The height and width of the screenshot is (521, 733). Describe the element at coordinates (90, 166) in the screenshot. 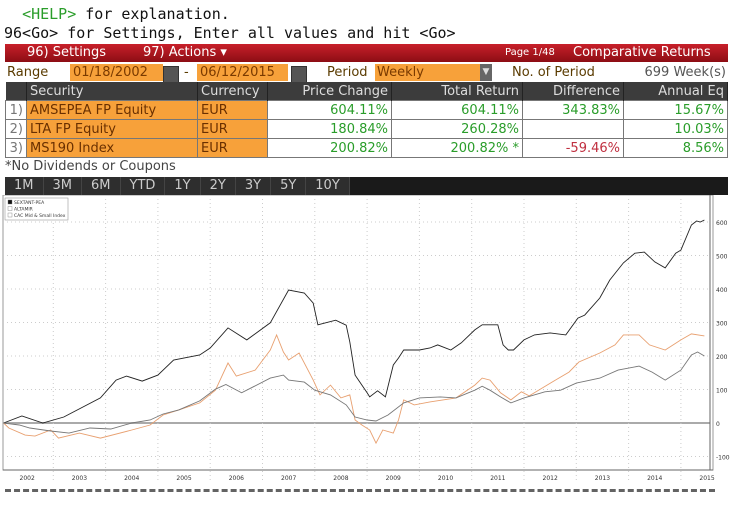

I see `footnote: *No Dividends or Coupons` at that location.